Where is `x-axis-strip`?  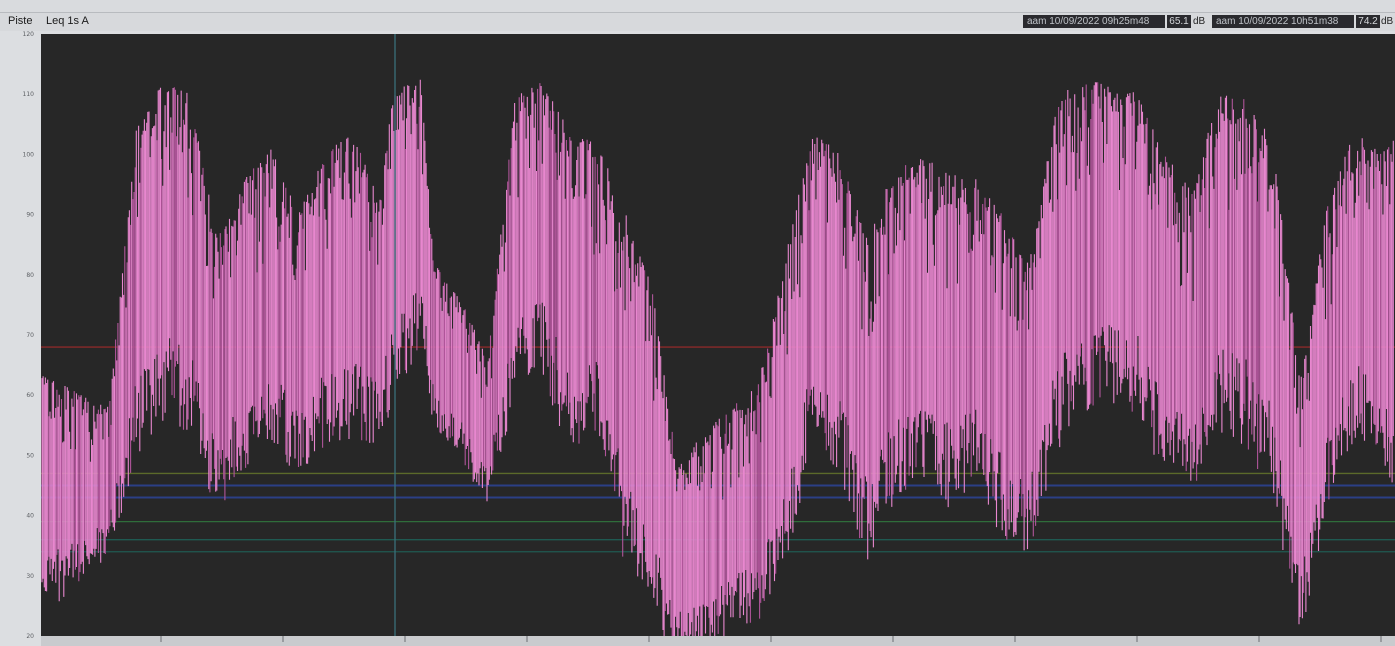
x-axis-strip is located at coordinates (718, 641).